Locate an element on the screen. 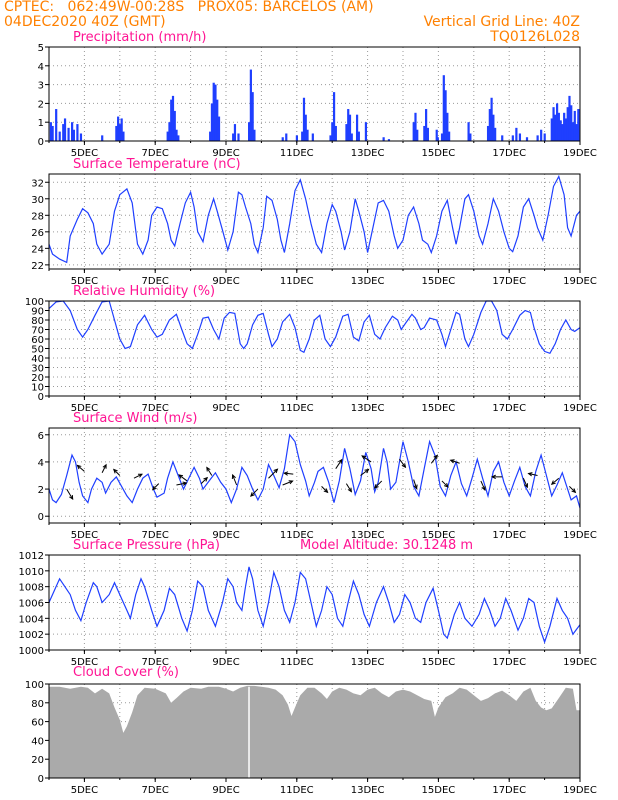  header-date: 04DEC2020 40Z (GMT) is located at coordinates (85, 22).